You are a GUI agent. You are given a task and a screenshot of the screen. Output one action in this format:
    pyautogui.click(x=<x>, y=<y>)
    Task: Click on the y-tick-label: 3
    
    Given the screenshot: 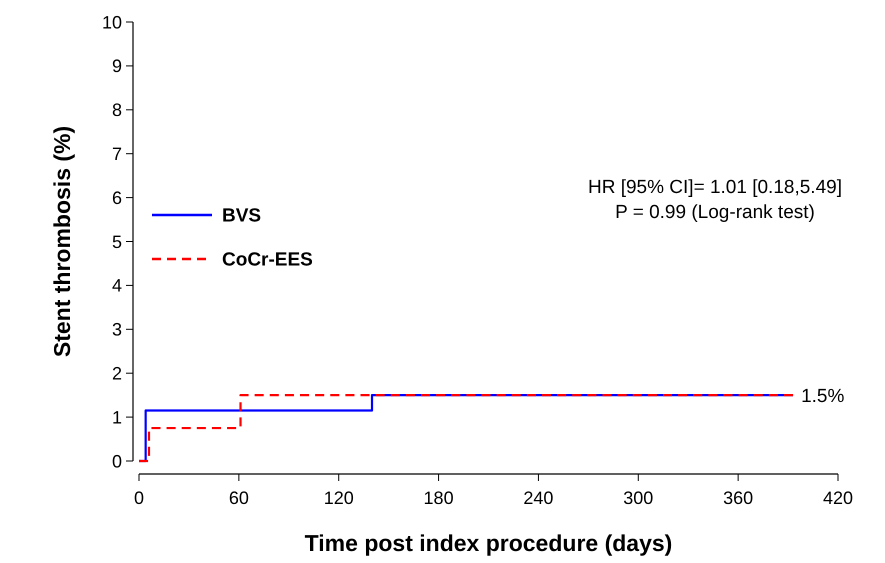 What is the action you would take?
    pyautogui.click(x=117, y=330)
    